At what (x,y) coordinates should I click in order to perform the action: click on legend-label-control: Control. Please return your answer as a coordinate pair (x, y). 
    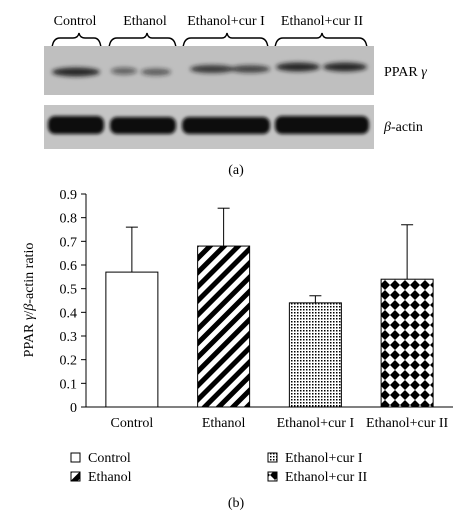
    Looking at the image, I should click on (109, 458).